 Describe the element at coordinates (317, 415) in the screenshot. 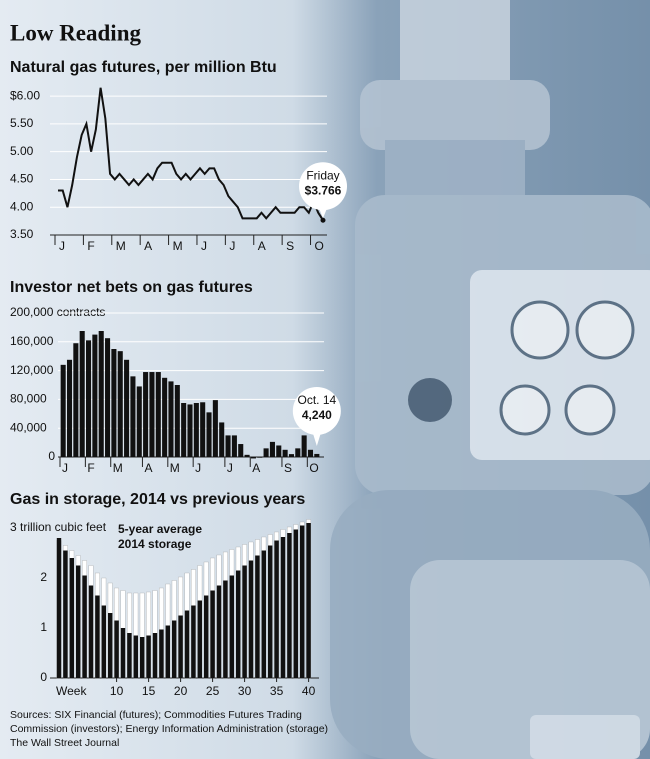

I see `value-label: 4,240` at that location.